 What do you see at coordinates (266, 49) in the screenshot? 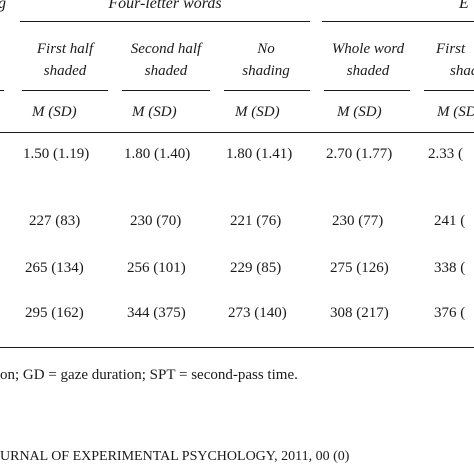
I see `col-header-line: No` at bounding box center [266, 49].